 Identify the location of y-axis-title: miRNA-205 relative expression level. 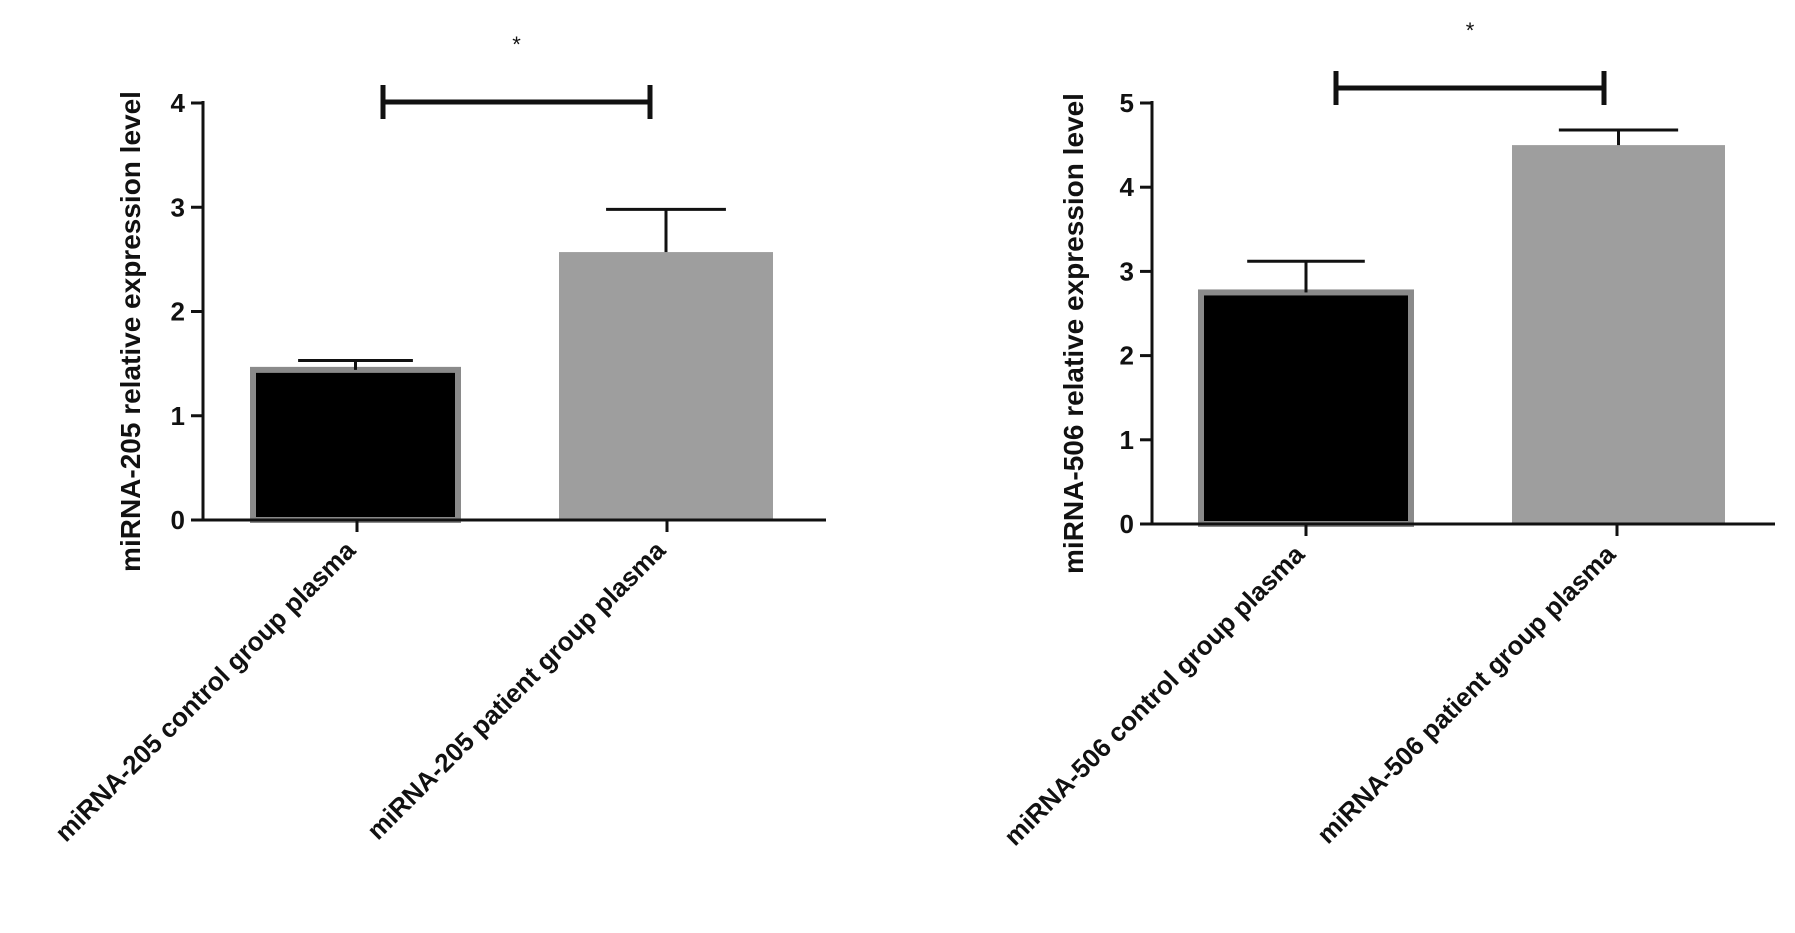
(130, 331).